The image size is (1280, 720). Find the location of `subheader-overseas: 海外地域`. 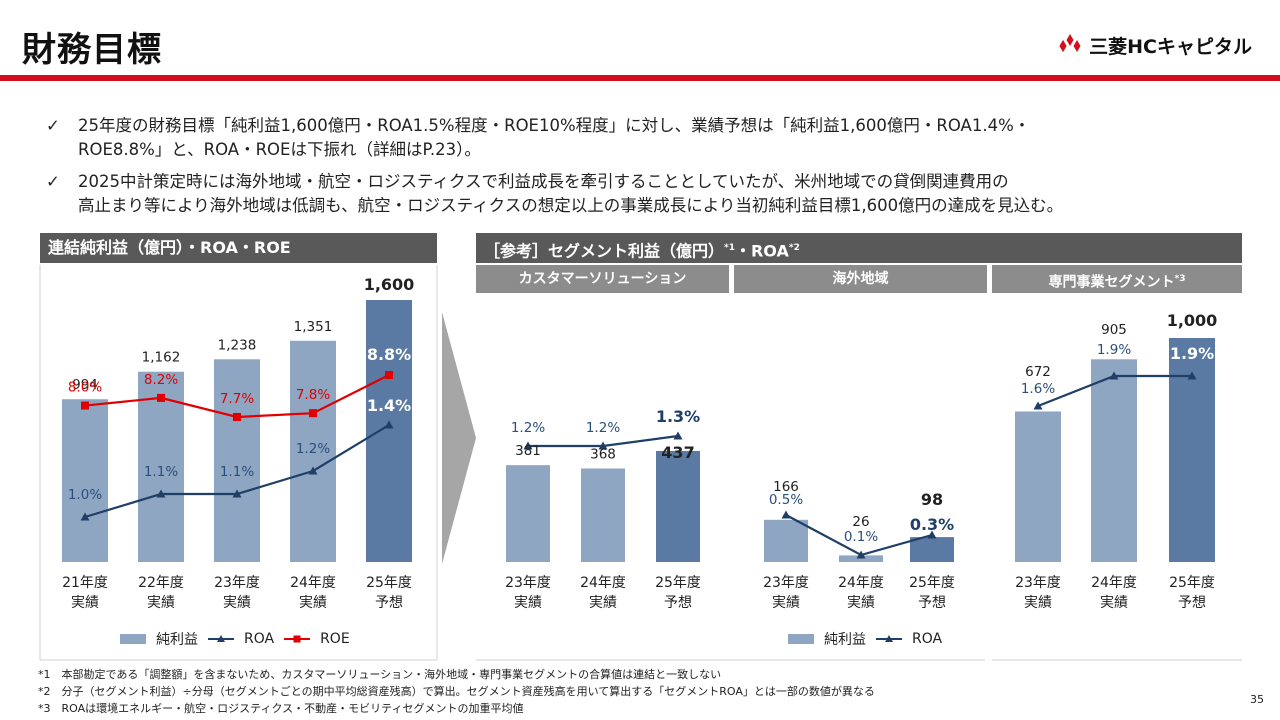

subheader-overseas: 海外地域 is located at coordinates (860, 279).